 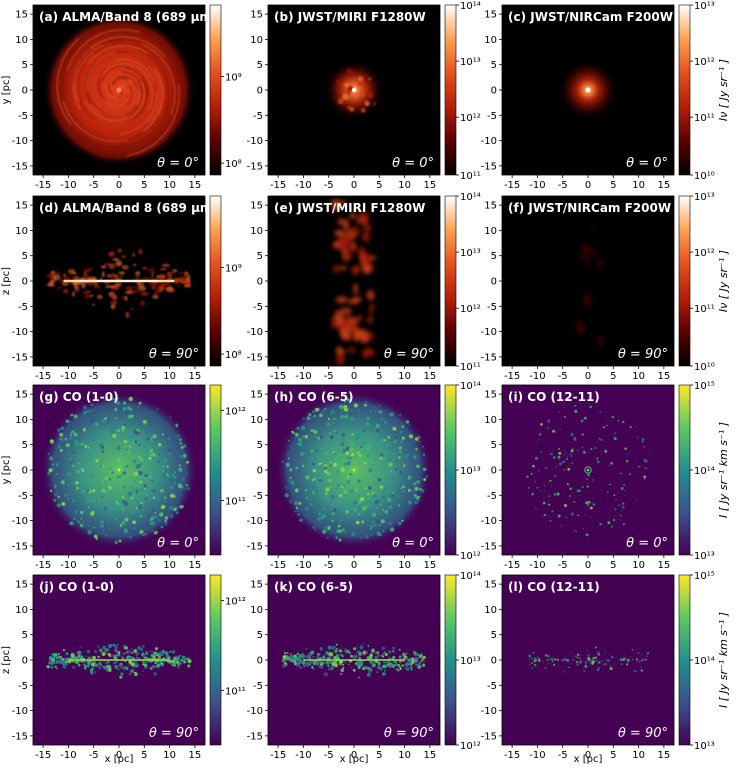 I want to click on y-axis-label: y [pc], so click(x=6, y=90).